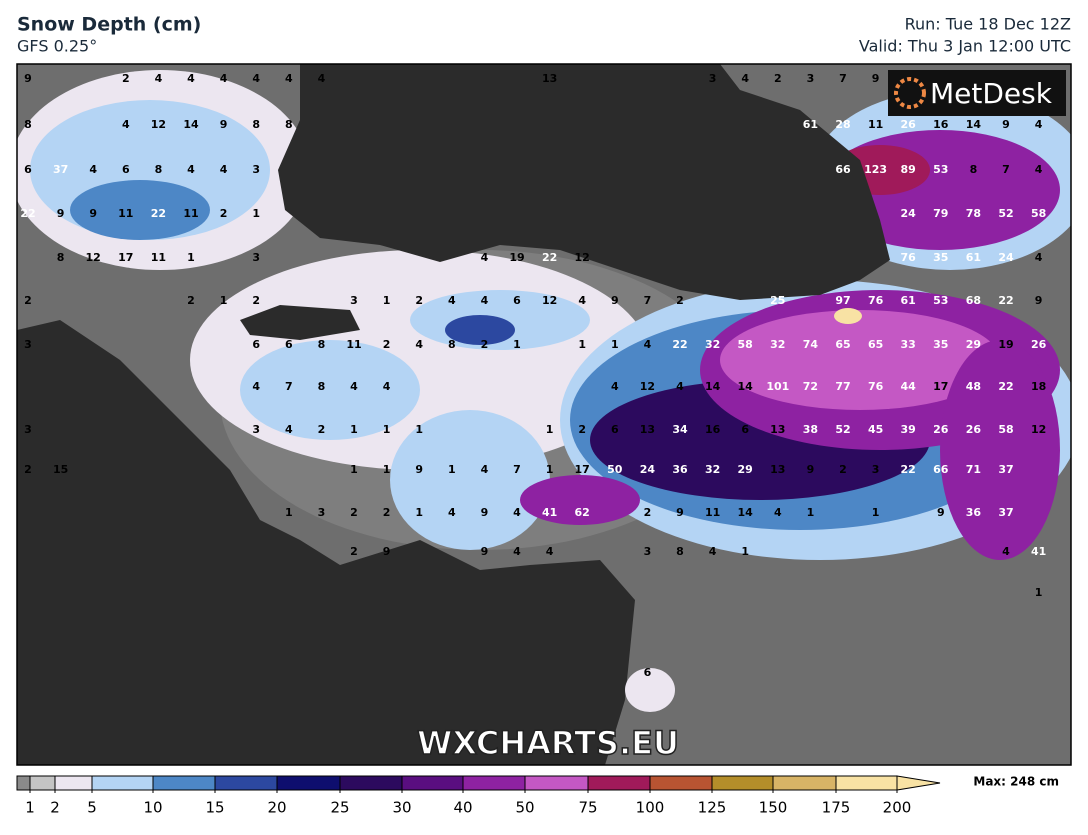 The height and width of the screenshot is (835, 1088). What do you see at coordinates (910, 93) in the screenshot?
I see `logo-icon` at bounding box center [910, 93].